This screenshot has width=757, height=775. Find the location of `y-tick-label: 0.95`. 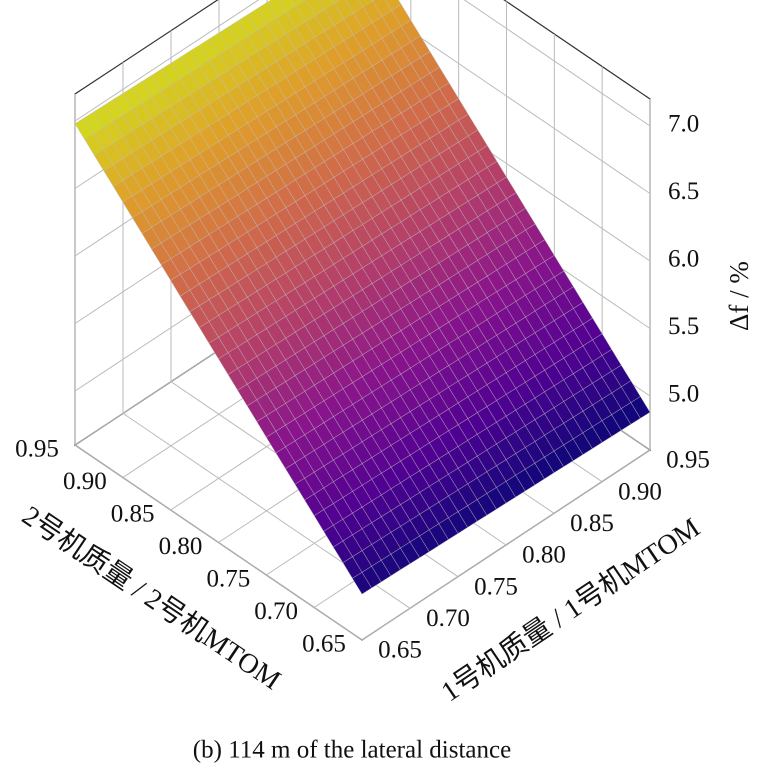

y-tick-label: 0.95 is located at coordinates (37, 449).